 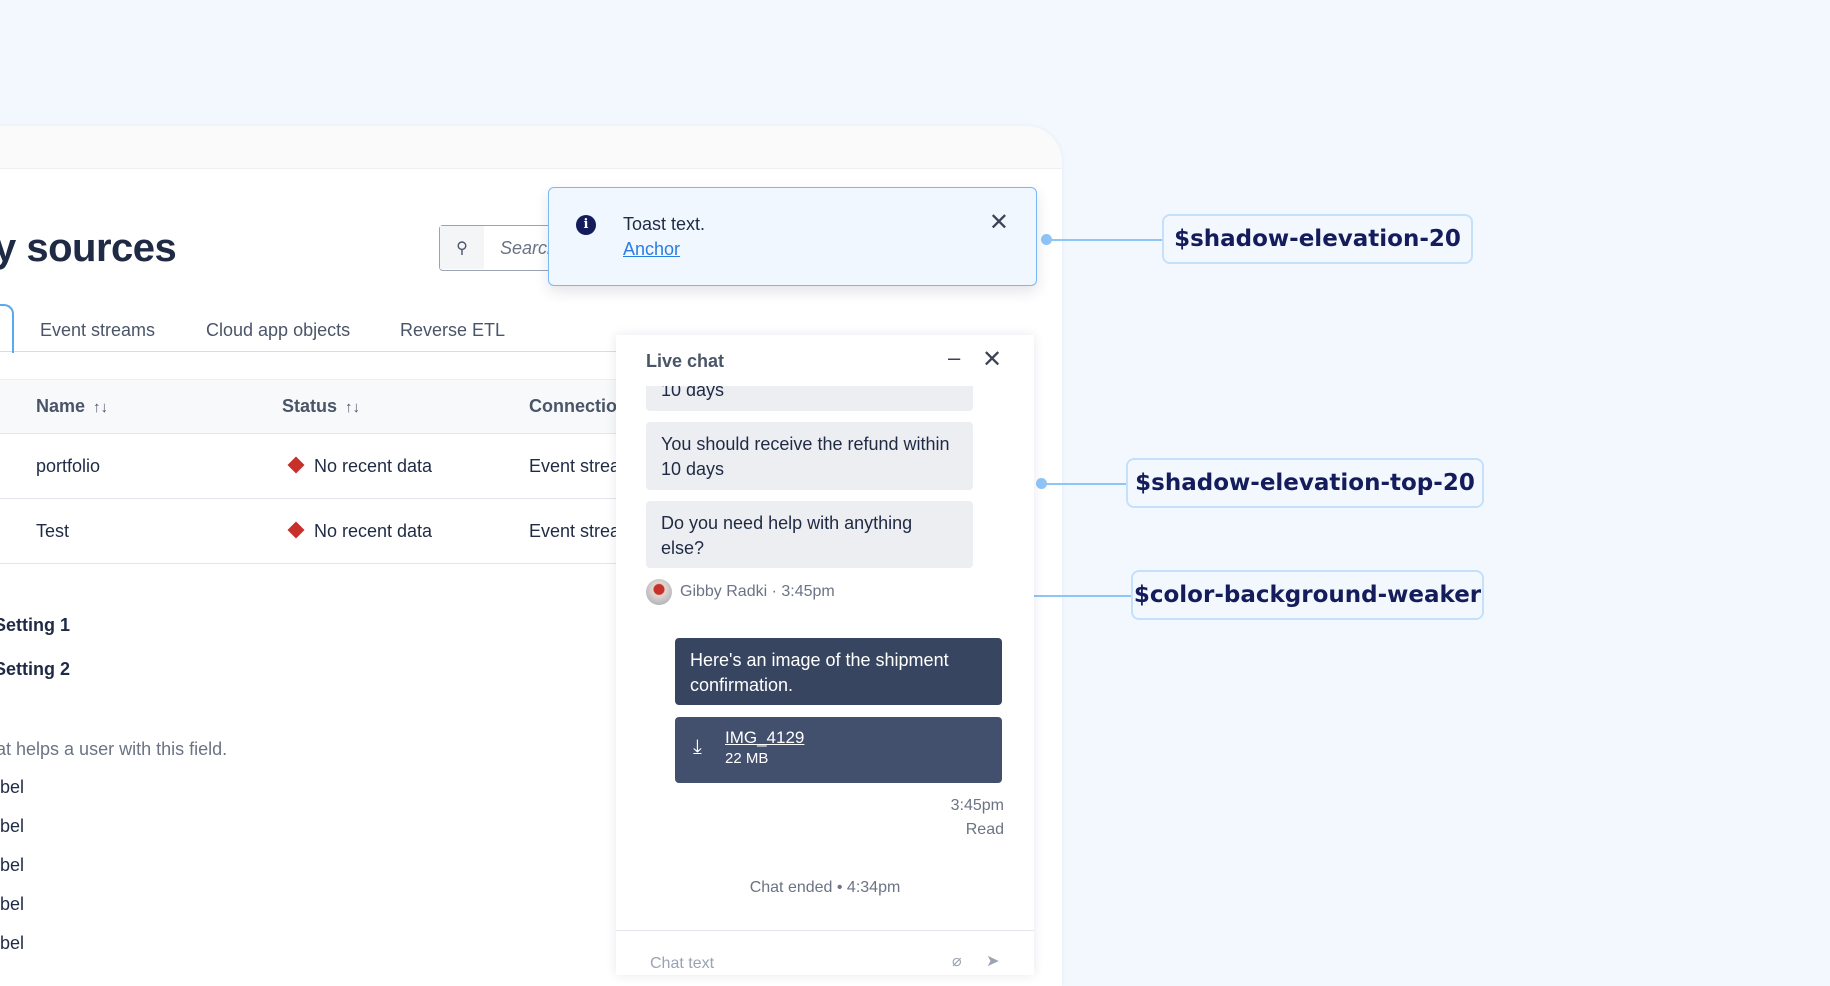 What do you see at coordinates (765, 737) in the screenshot?
I see `file-name: IMG_4129` at bounding box center [765, 737].